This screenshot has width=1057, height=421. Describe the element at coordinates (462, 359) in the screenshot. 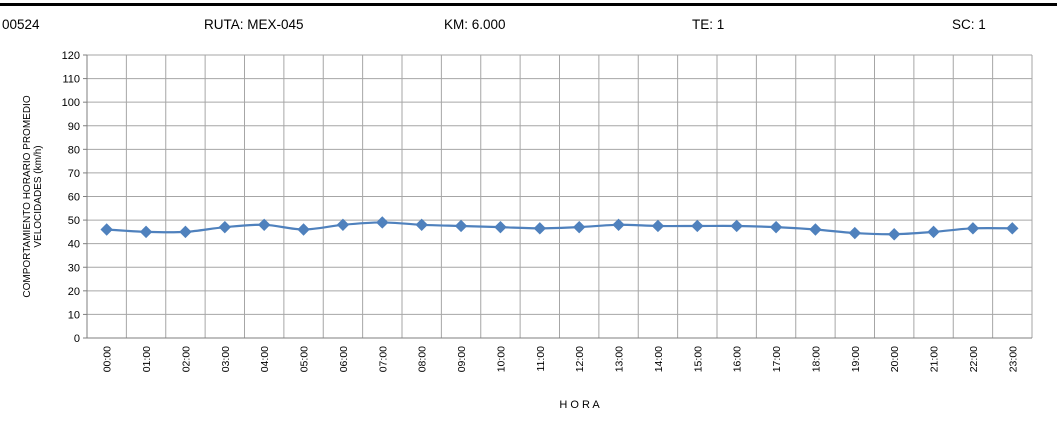

I see `x-tick-label: 09:00` at that location.